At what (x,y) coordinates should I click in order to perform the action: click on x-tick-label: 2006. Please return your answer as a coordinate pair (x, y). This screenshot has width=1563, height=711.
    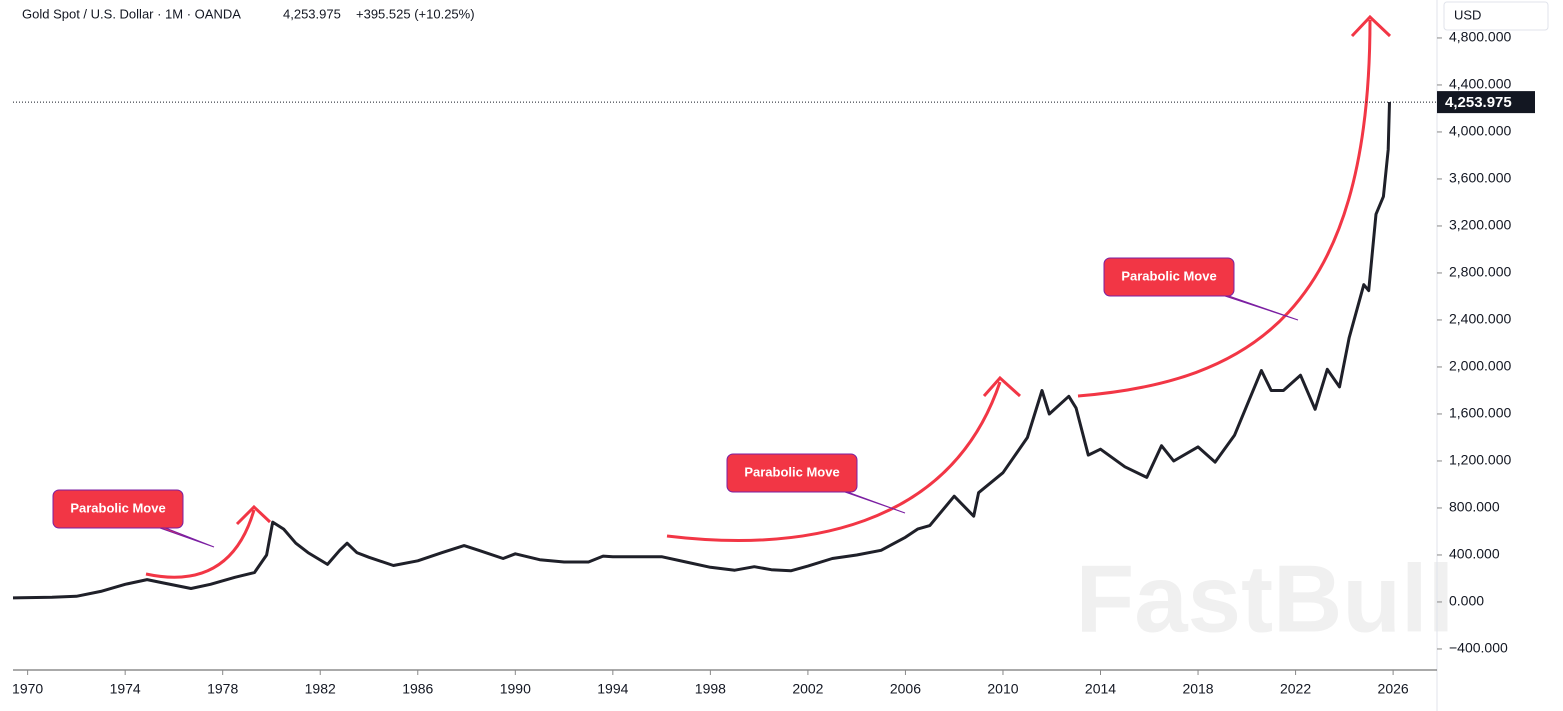
    Looking at the image, I should click on (905, 689).